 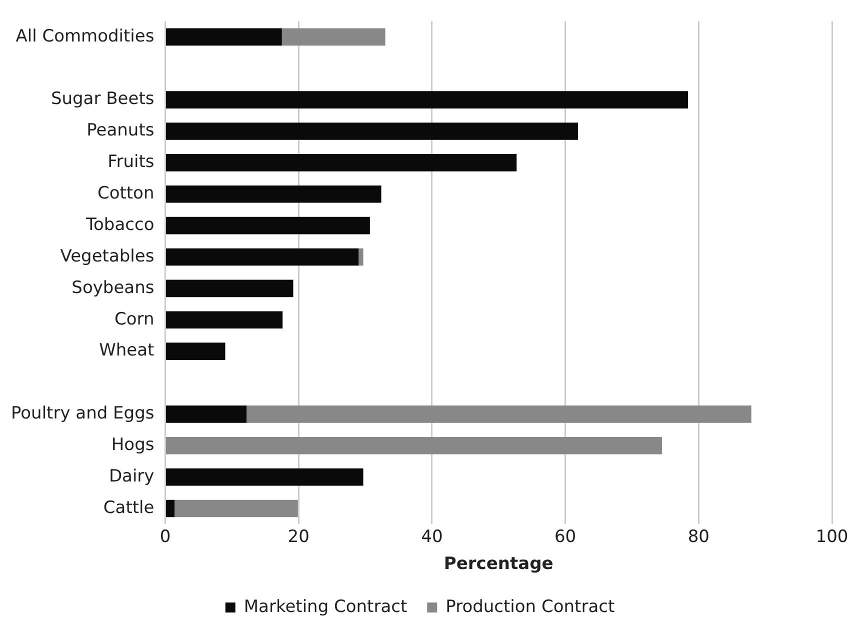 What do you see at coordinates (102, 99) in the screenshot?
I see `y-tick-label: Sugar Beets` at bounding box center [102, 99].